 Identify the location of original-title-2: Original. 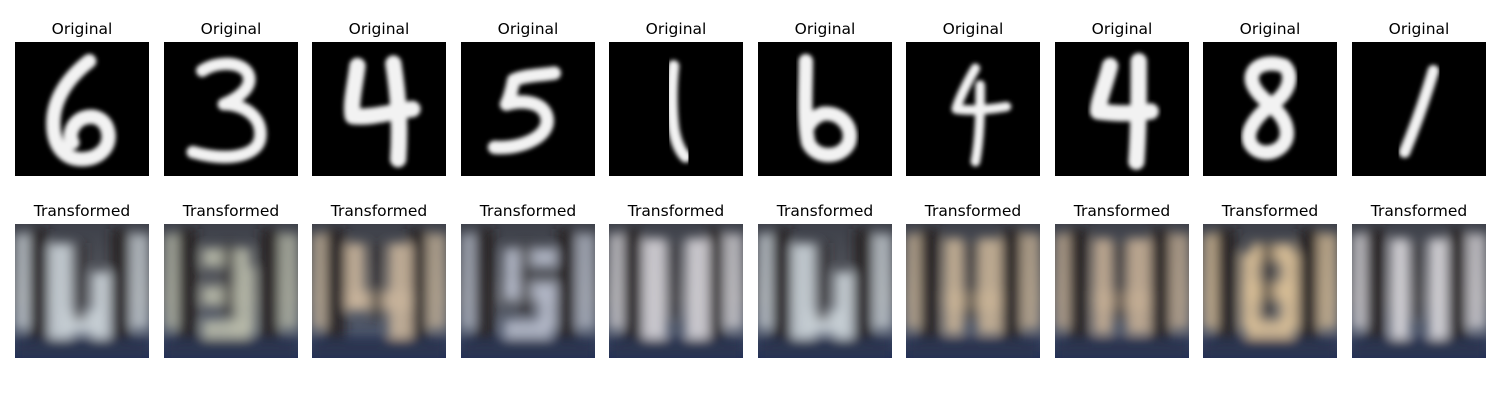
(231, 29).